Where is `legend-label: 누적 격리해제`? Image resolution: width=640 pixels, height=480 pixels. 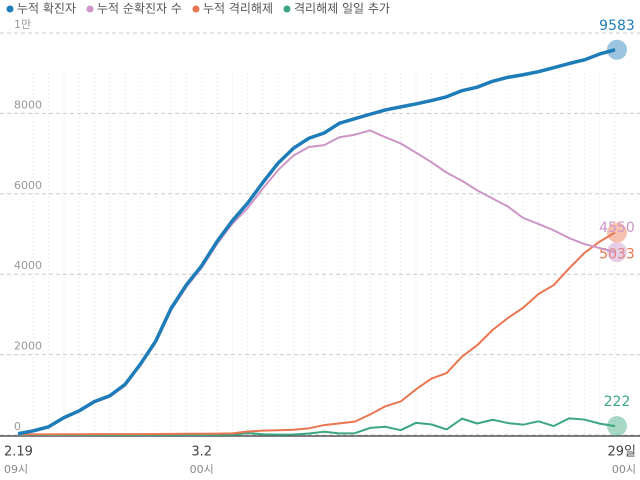
legend-label: 누적 격리해제 is located at coordinates (238, 9).